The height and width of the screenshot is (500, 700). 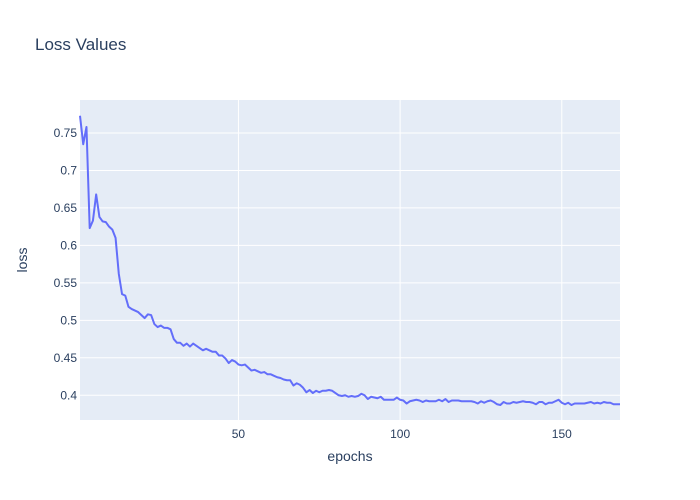 I want to click on y-tick-label: 0.75, so click(x=66, y=133).